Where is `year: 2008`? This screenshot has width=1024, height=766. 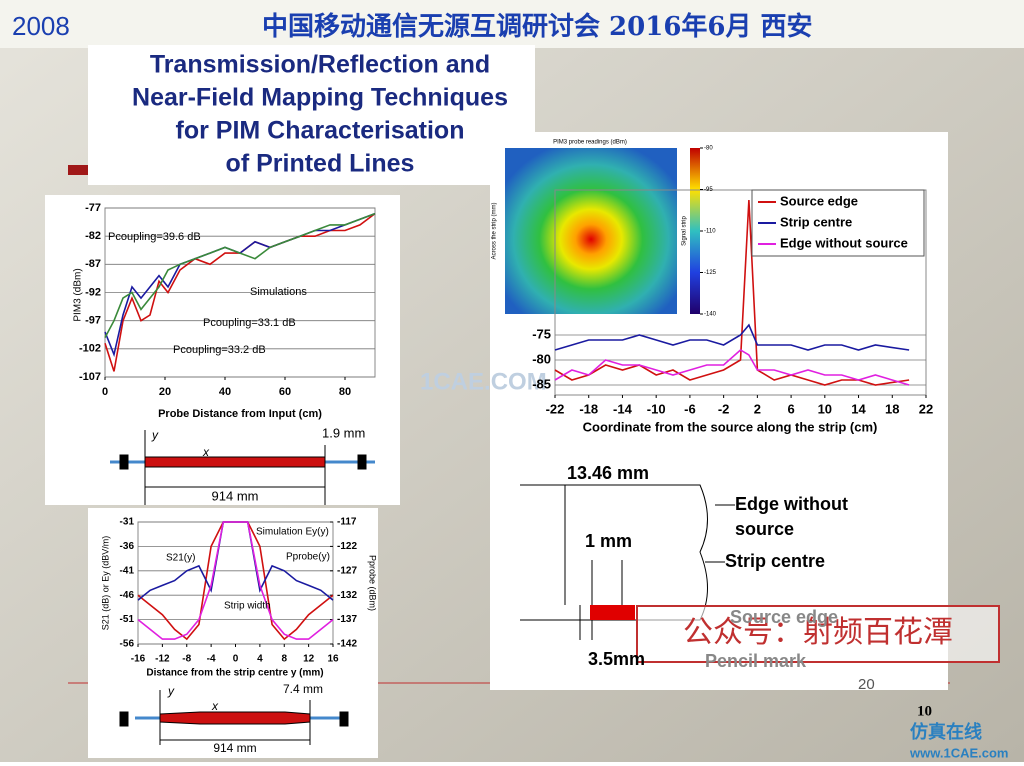 year: 2008 is located at coordinates (41, 26).